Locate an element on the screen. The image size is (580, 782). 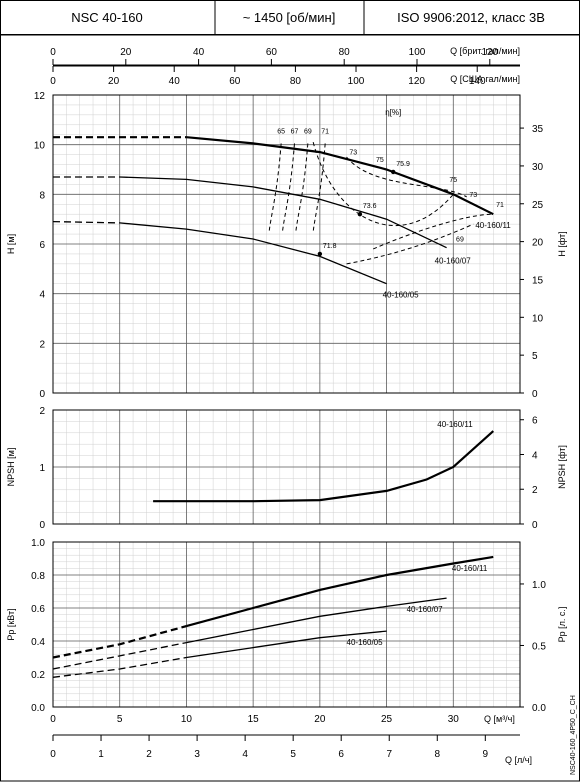
q-us-tick: 0 is located at coordinates (53, 81).